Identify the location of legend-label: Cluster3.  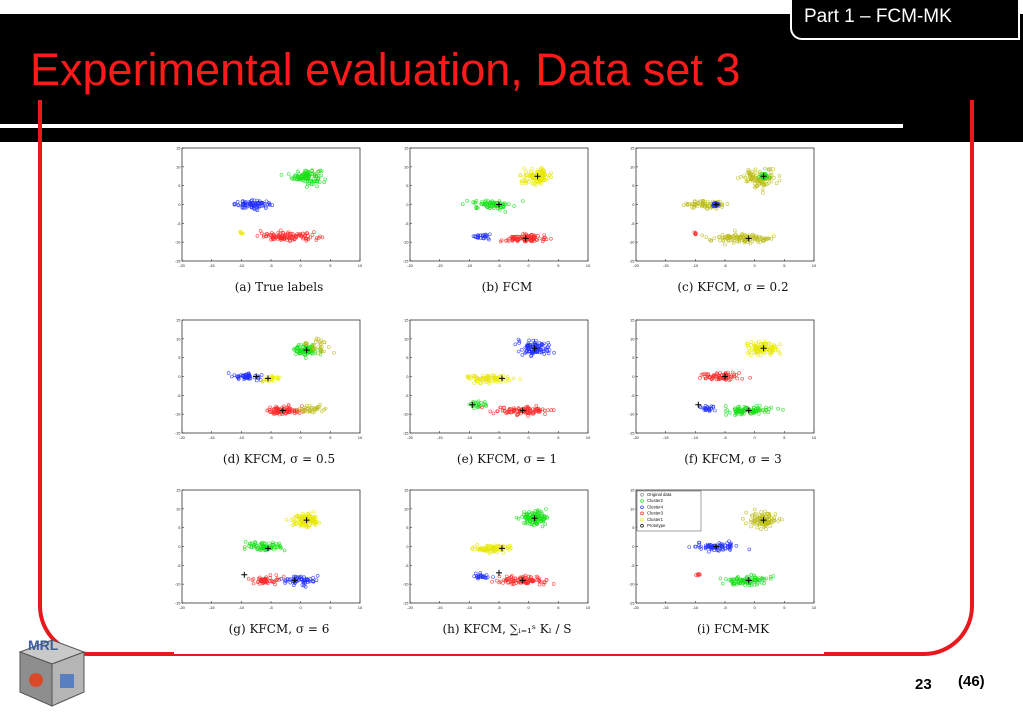
(655, 513).